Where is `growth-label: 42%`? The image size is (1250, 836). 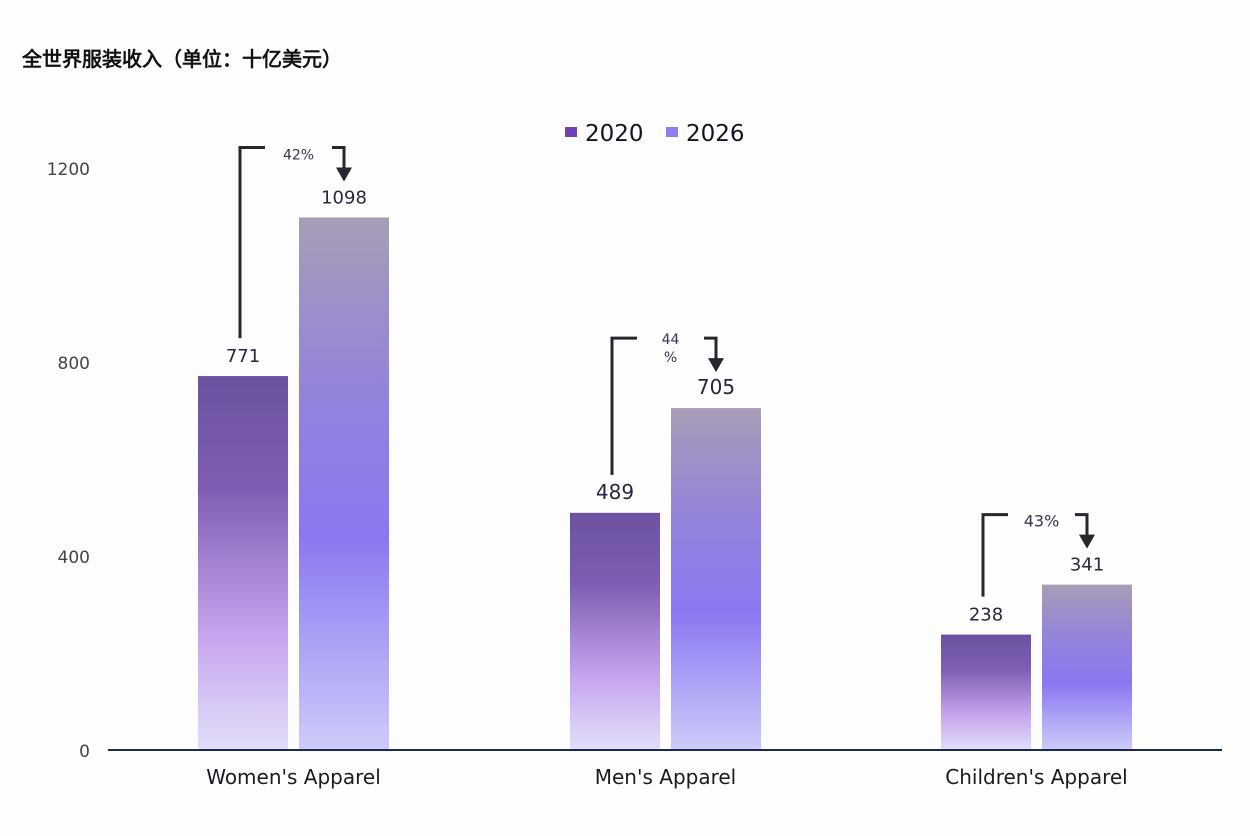
growth-label: 42% is located at coordinates (298, 155).